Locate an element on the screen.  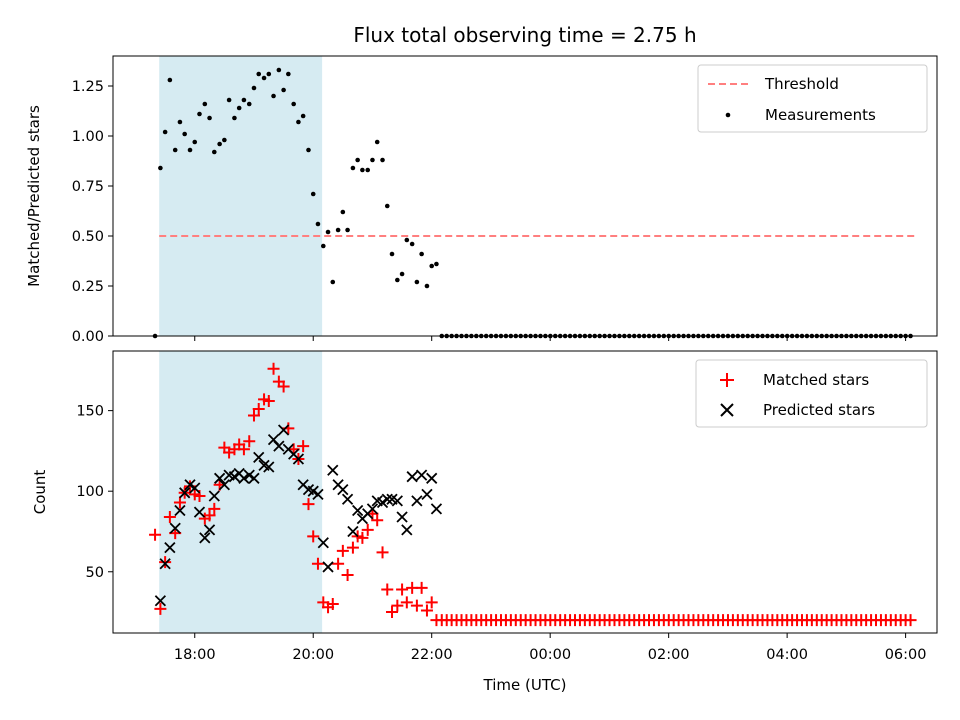
top-y-axis-label: Matched/Predicted stars is located at coordinates (34, 196).